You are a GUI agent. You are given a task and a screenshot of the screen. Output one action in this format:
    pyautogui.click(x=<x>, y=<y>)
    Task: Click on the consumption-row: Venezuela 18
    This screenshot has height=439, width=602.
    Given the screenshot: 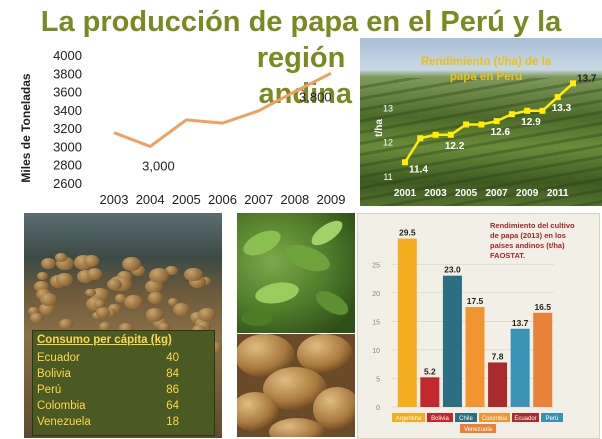 What is the action you would take?
    pyautogui.click(x=123, y=423)
    